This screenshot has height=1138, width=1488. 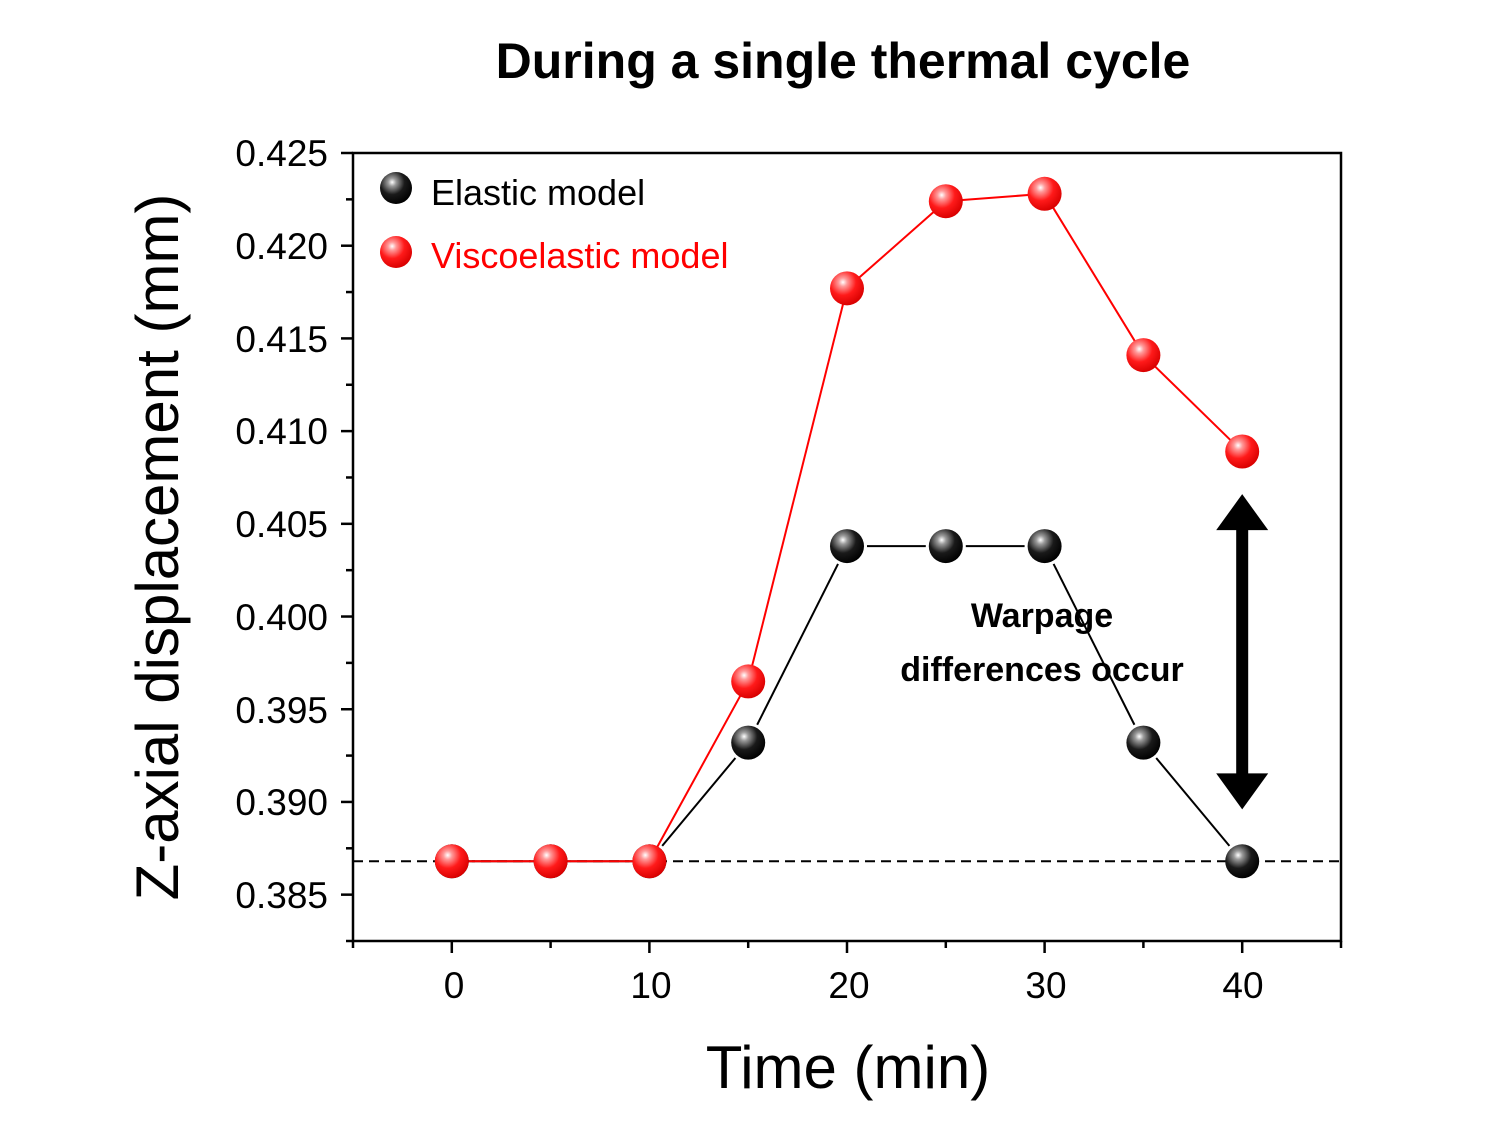 What do you see at coordinates (281, 431) in the screenshot?
I see `y-tick-label-0-410: 0.410` at bounding box center [281, 431].